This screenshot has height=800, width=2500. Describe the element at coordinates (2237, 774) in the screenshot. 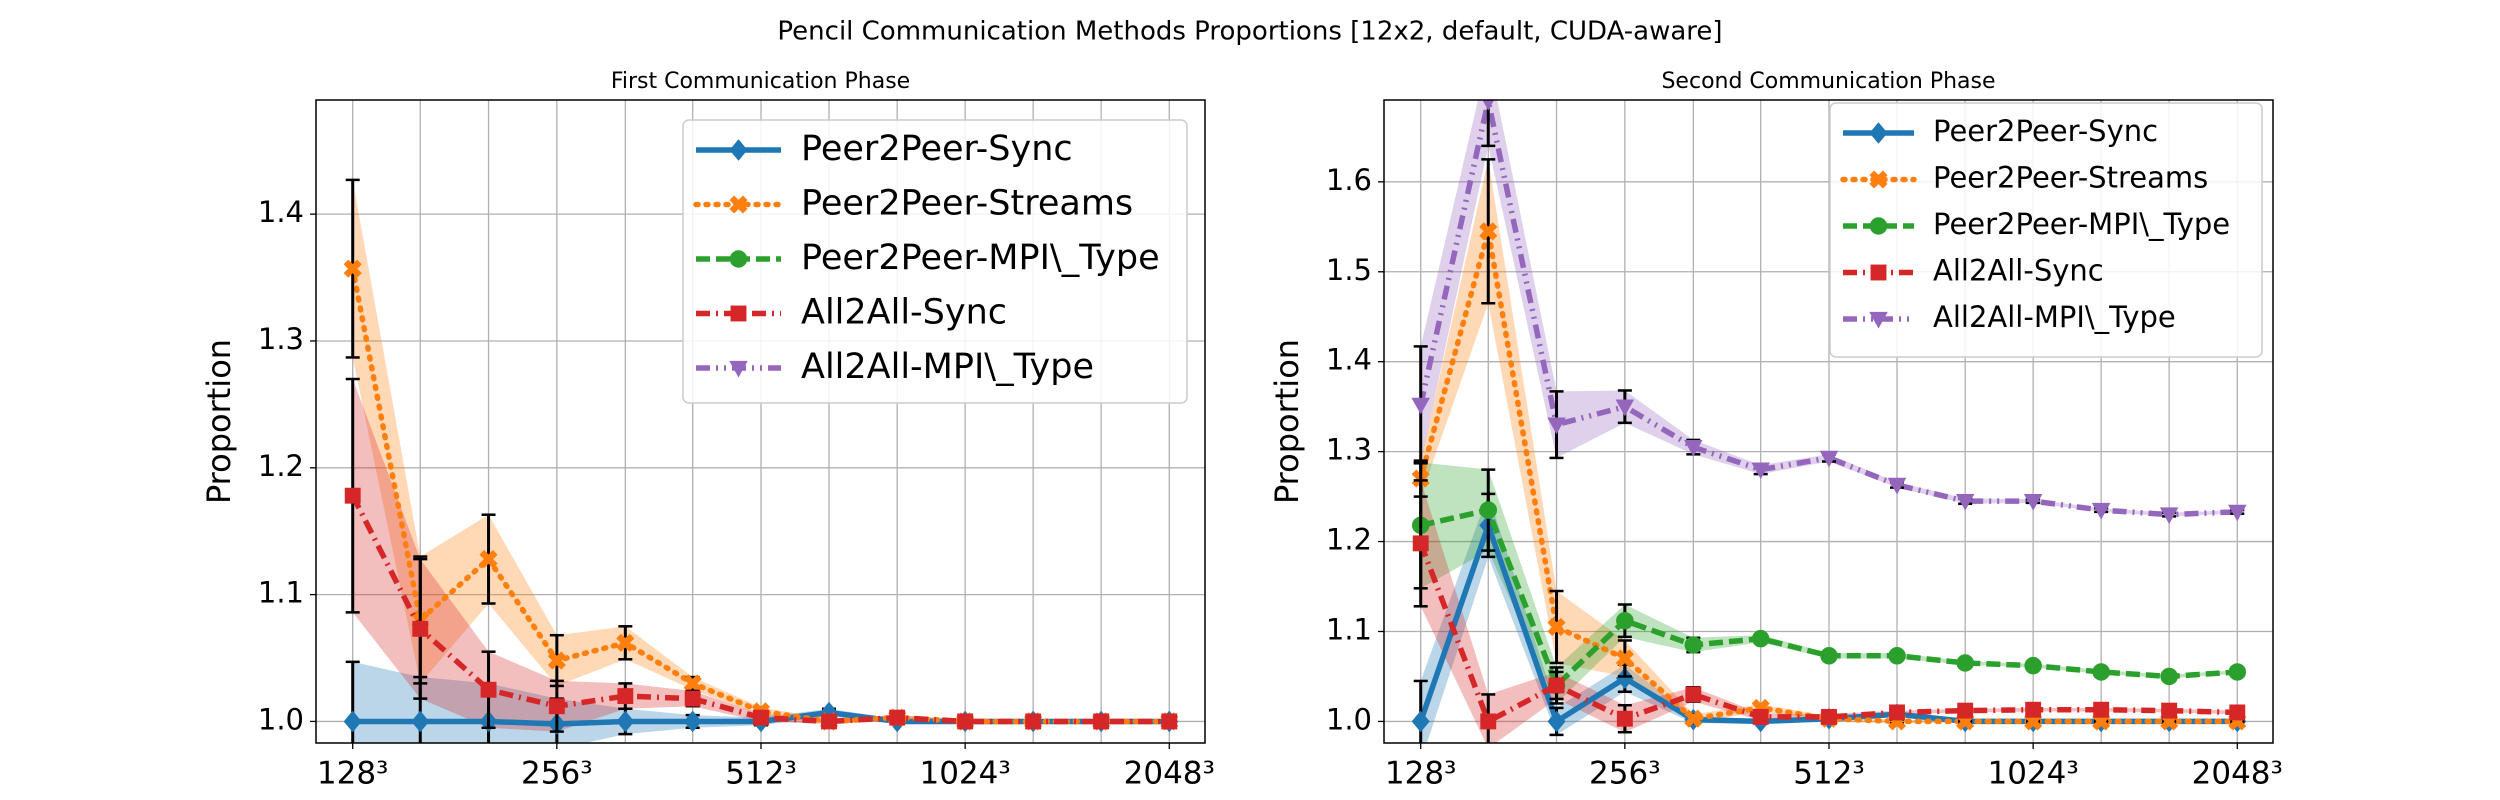

I see `x-tick-label: 2048³` at that location.